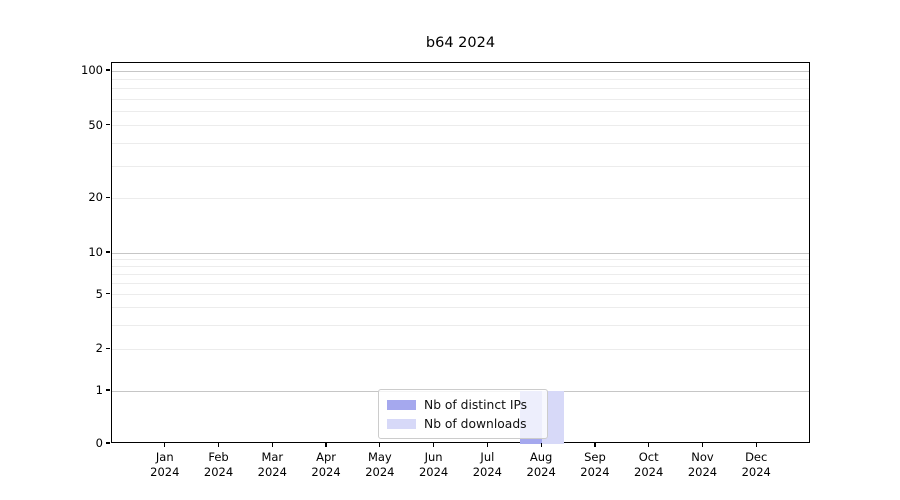 This screenshot has width=900, height=500. I want to click on y-tick-label: 10, so click(95, 252).